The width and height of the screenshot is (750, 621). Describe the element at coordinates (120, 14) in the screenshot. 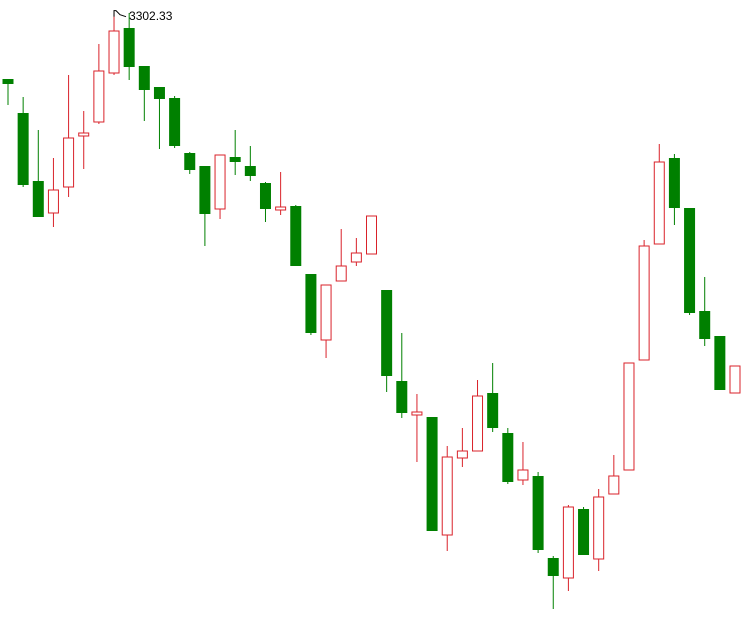

I see `annotation-pointer` at that location.